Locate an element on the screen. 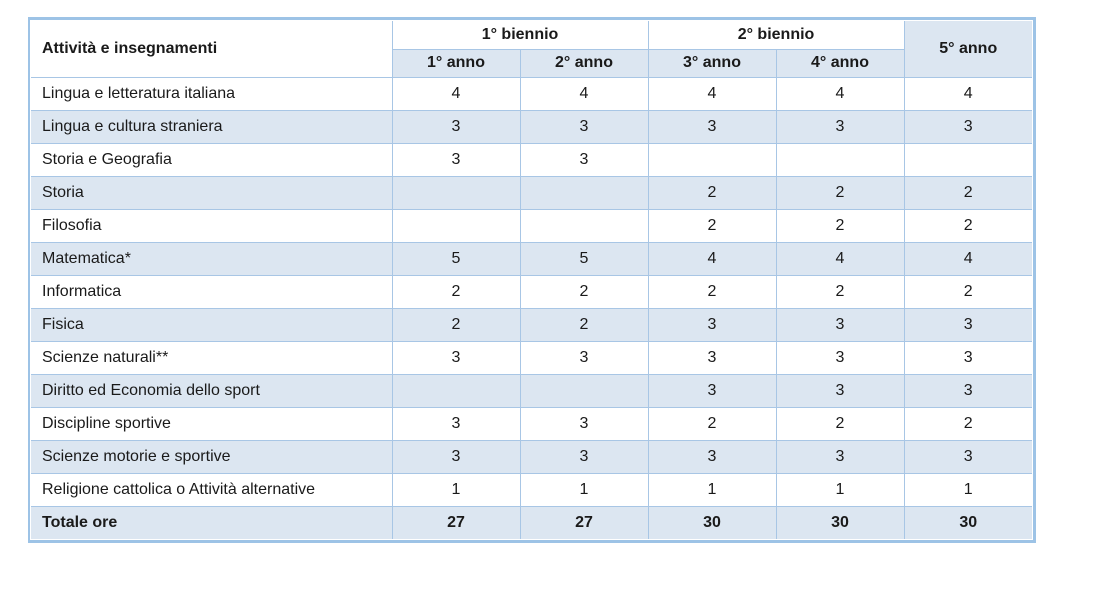 Image resolution: width=1093 pixels, height=592 pixels. row-label: Discipline sportive is located at coordinates (212, 423).